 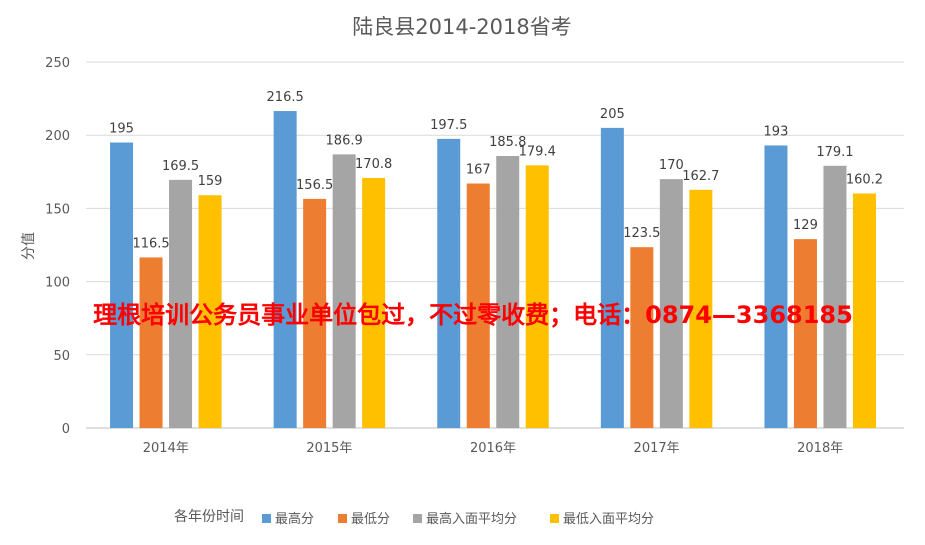 I want to click on data-label: 162.7, so click(x=700, y=176).